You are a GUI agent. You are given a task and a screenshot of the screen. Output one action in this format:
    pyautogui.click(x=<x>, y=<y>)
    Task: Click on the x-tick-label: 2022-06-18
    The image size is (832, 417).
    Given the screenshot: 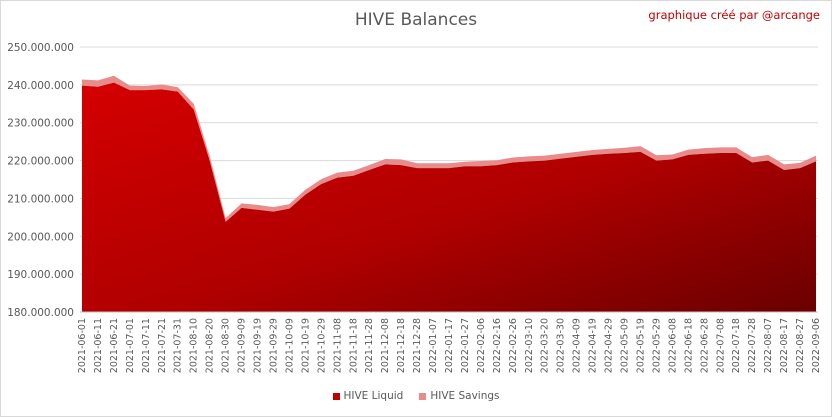 What is the action you would take?
    pyautogui.click(x=688, y=345)
    